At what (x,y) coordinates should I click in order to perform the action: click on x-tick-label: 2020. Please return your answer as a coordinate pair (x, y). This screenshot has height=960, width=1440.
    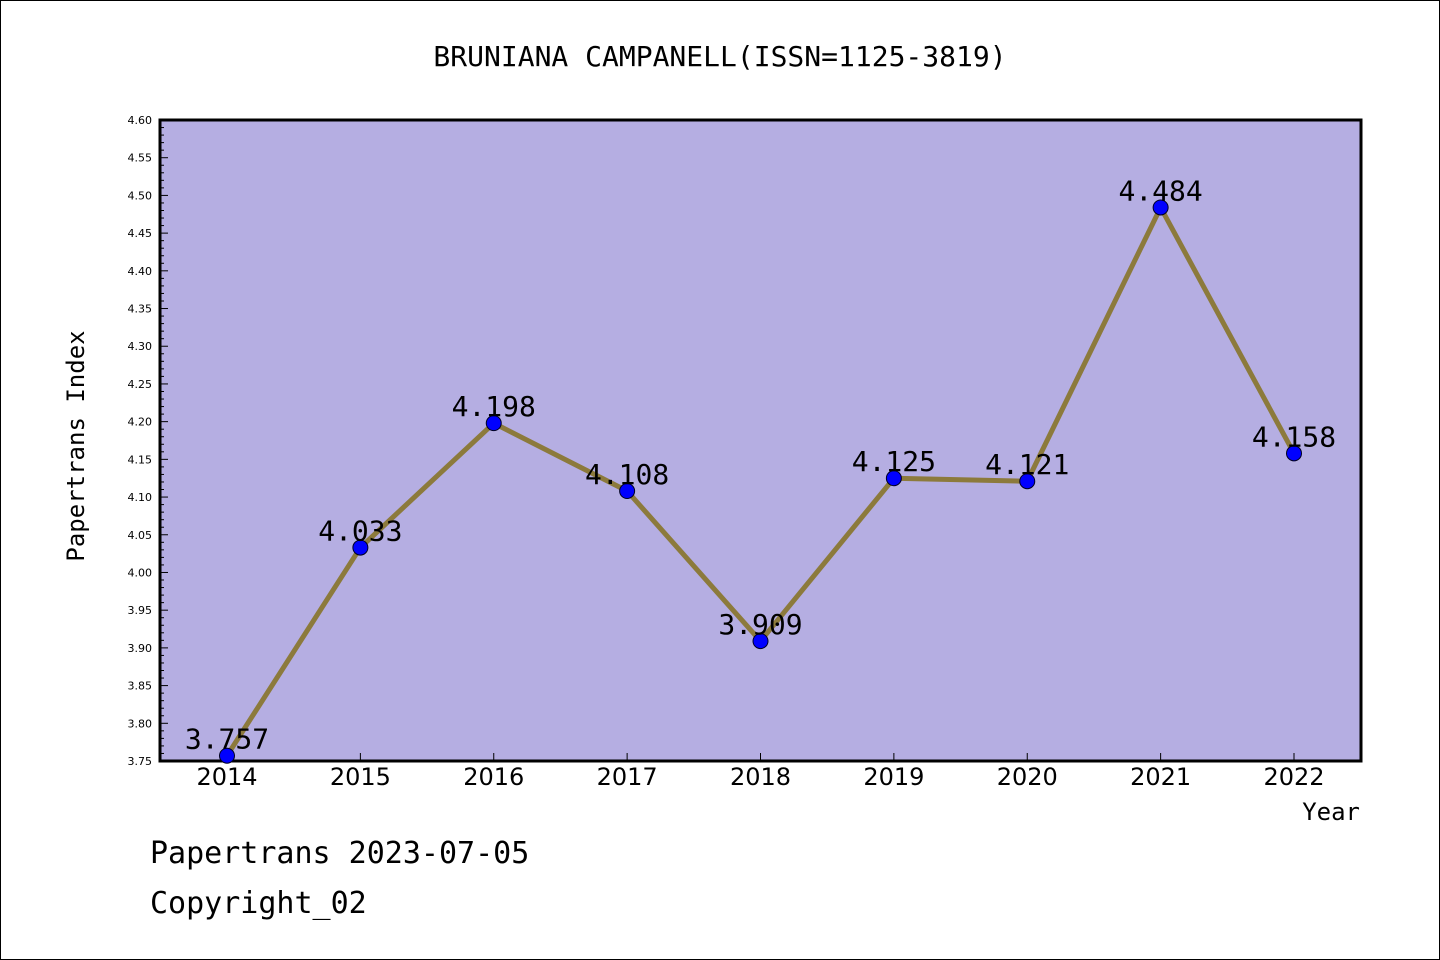
    Looking at the image, I should click on (1027, 777).